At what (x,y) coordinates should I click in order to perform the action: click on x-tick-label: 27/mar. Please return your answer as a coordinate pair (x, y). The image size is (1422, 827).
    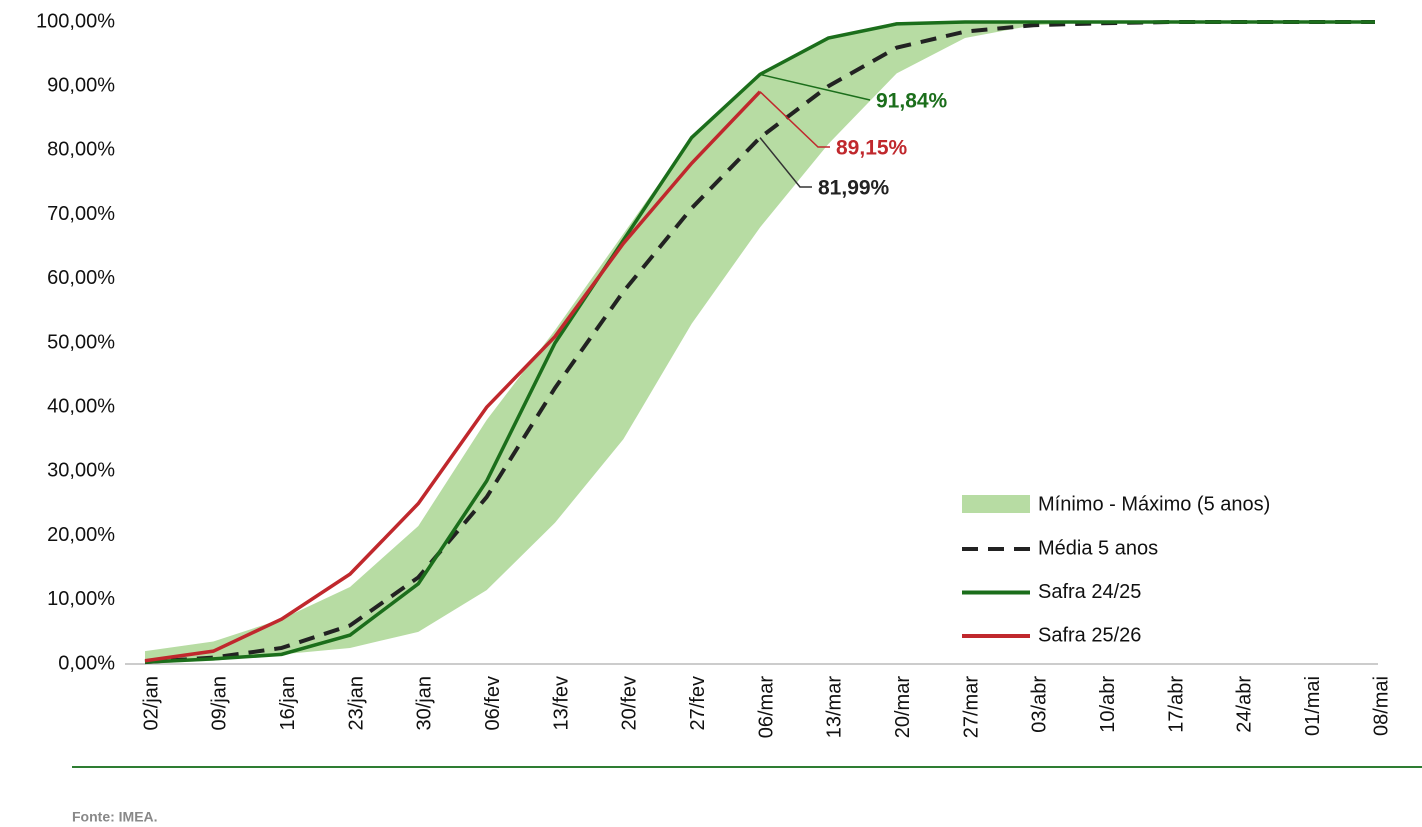
    Looking at the image, I should click on (971, 707).